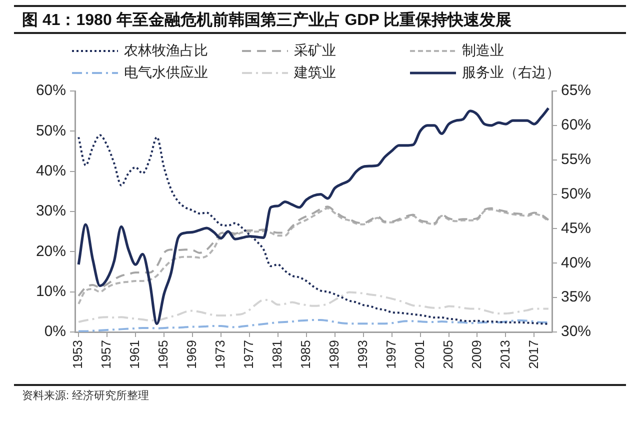  I want to click on x-tick-label: 1957, so click(106, 354).